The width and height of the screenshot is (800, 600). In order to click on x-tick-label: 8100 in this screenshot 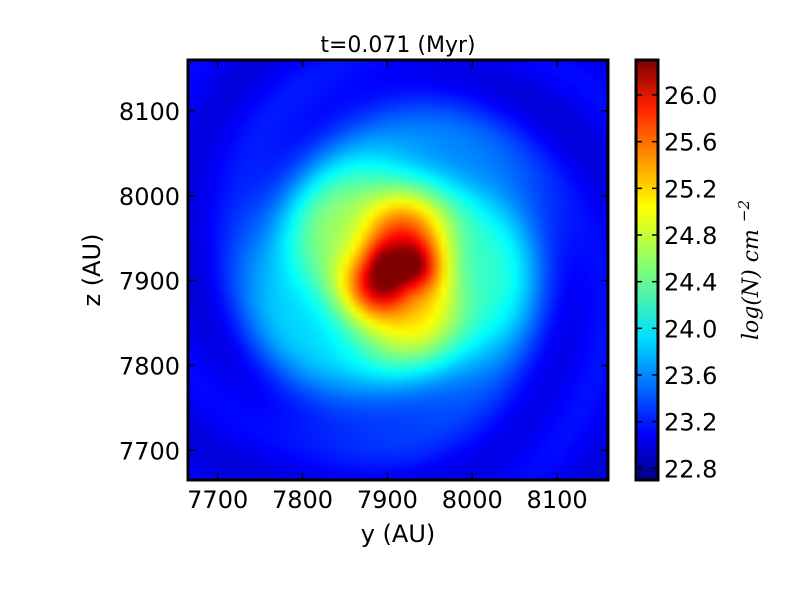, I will do `click(557, 500)`.